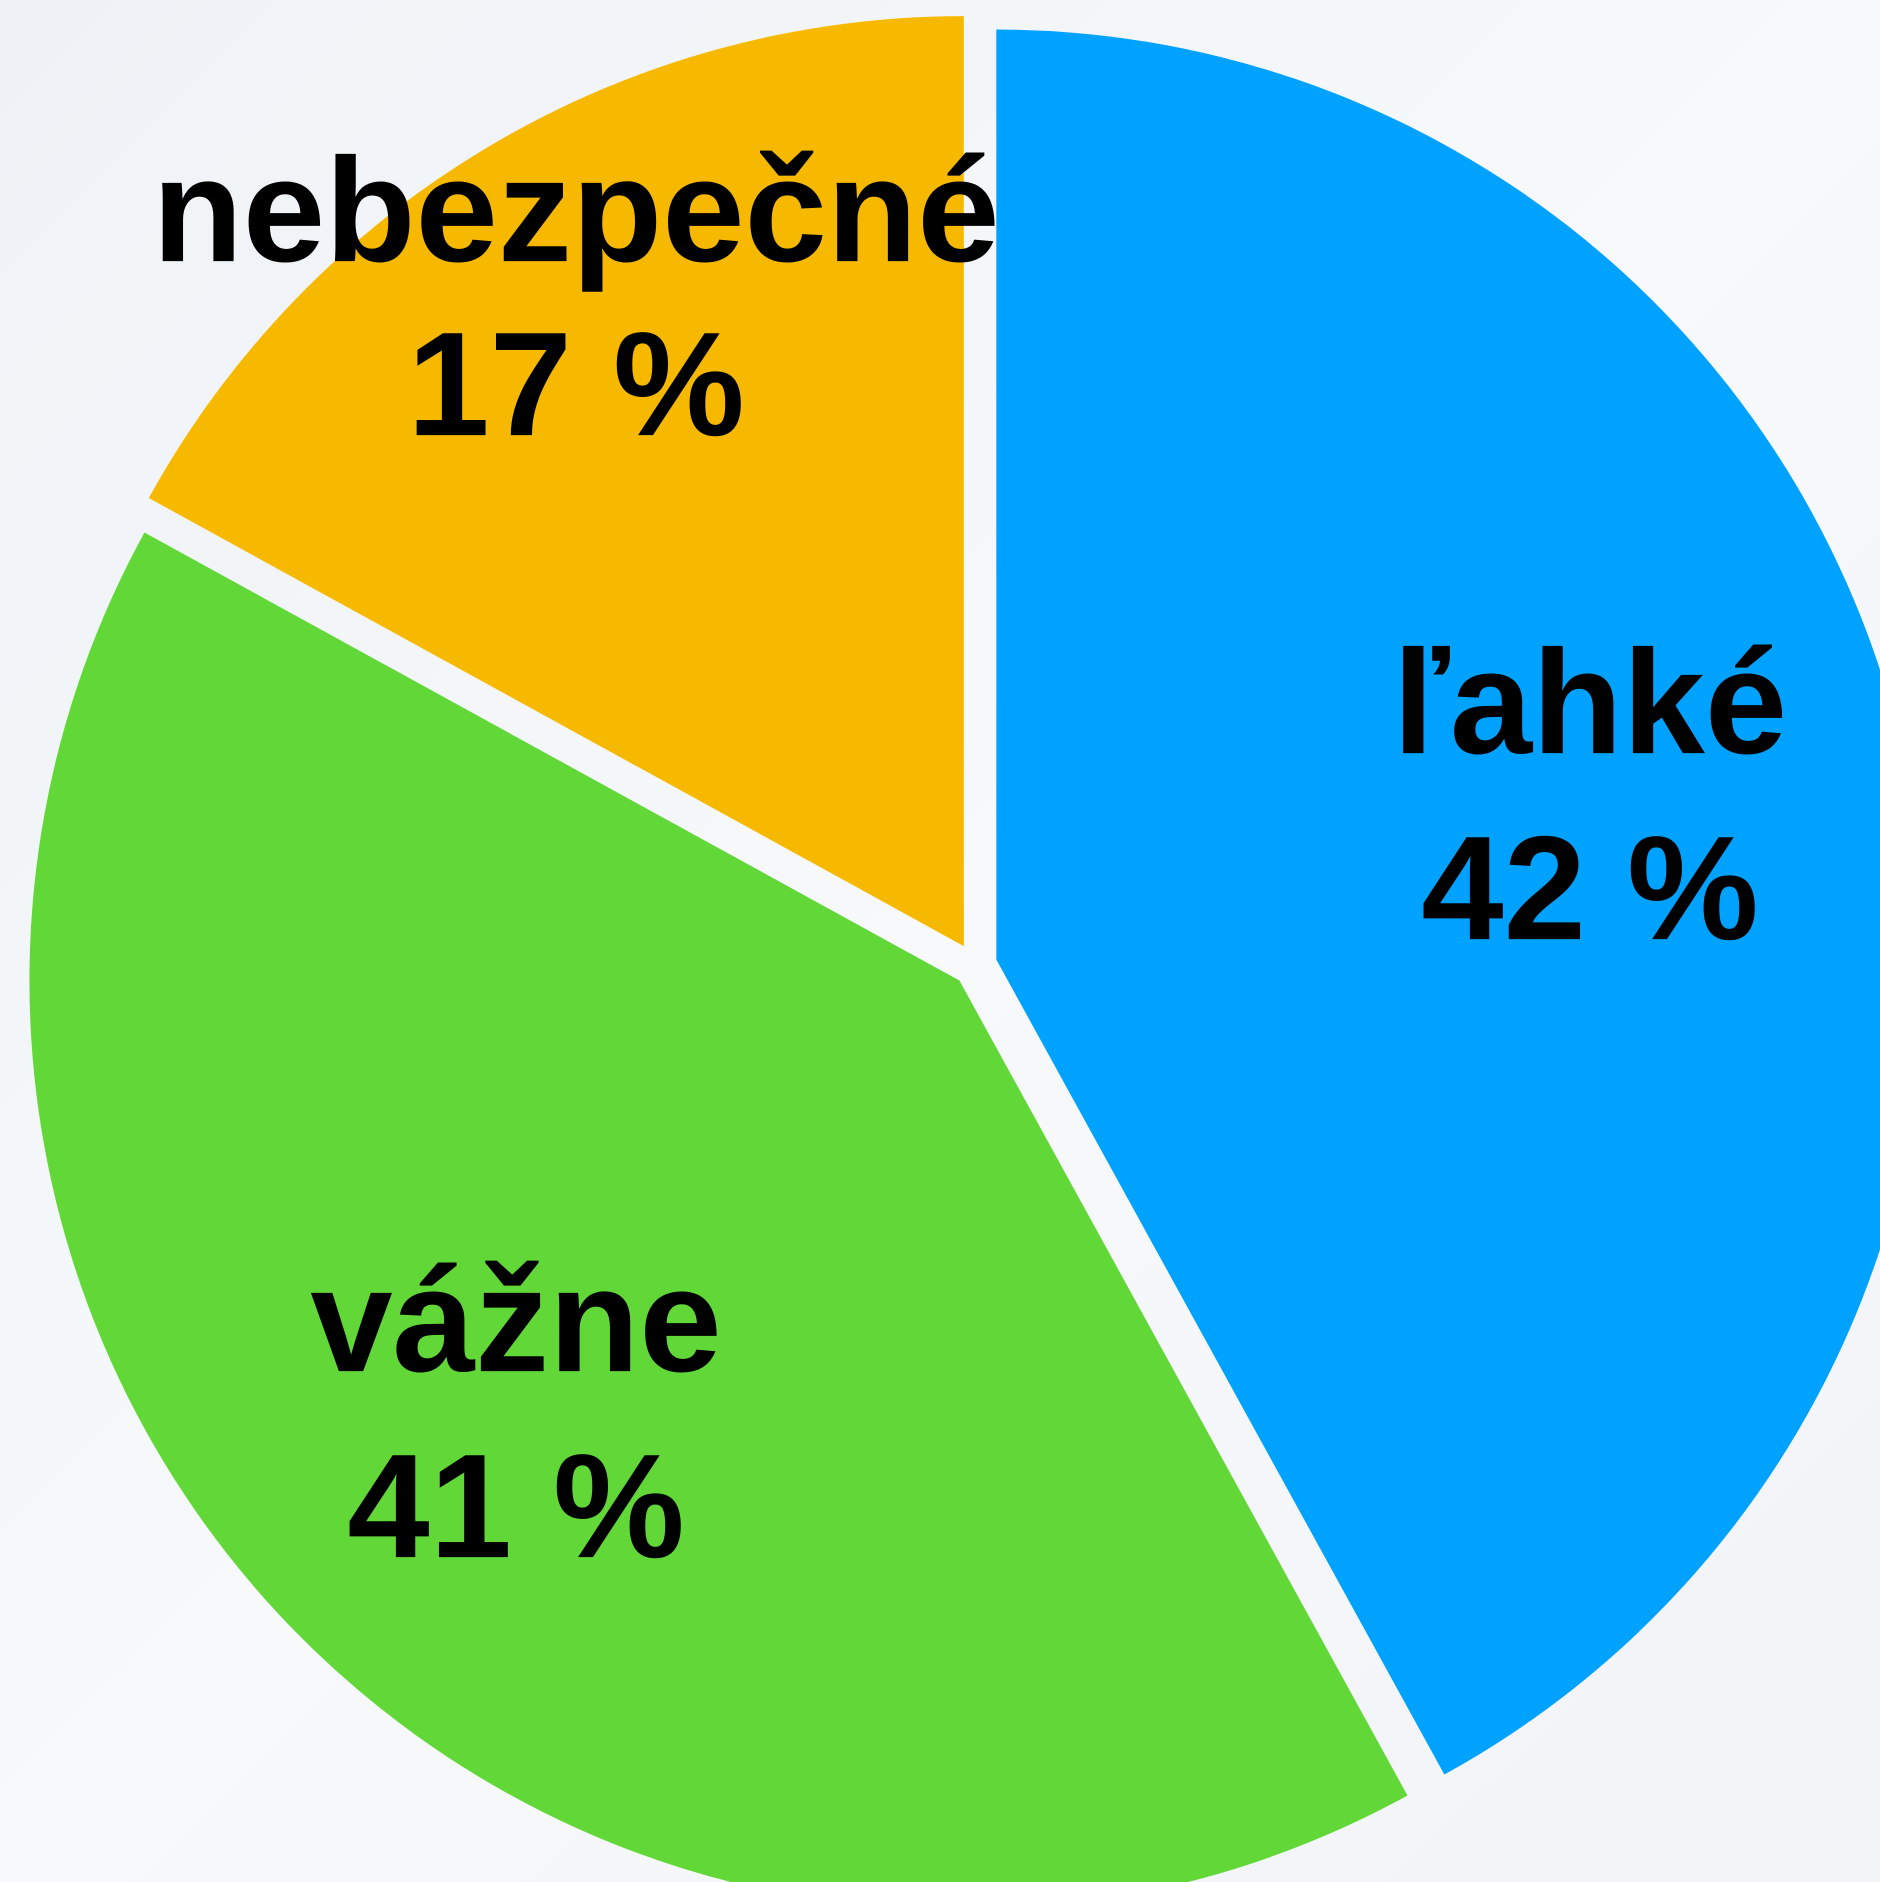 Image resolution: width=1880 pixels, height=1882 pixels. Describe the element at coordinates (1590, 702) in the screenshot. I see `slice-label: ľahké` at that location.